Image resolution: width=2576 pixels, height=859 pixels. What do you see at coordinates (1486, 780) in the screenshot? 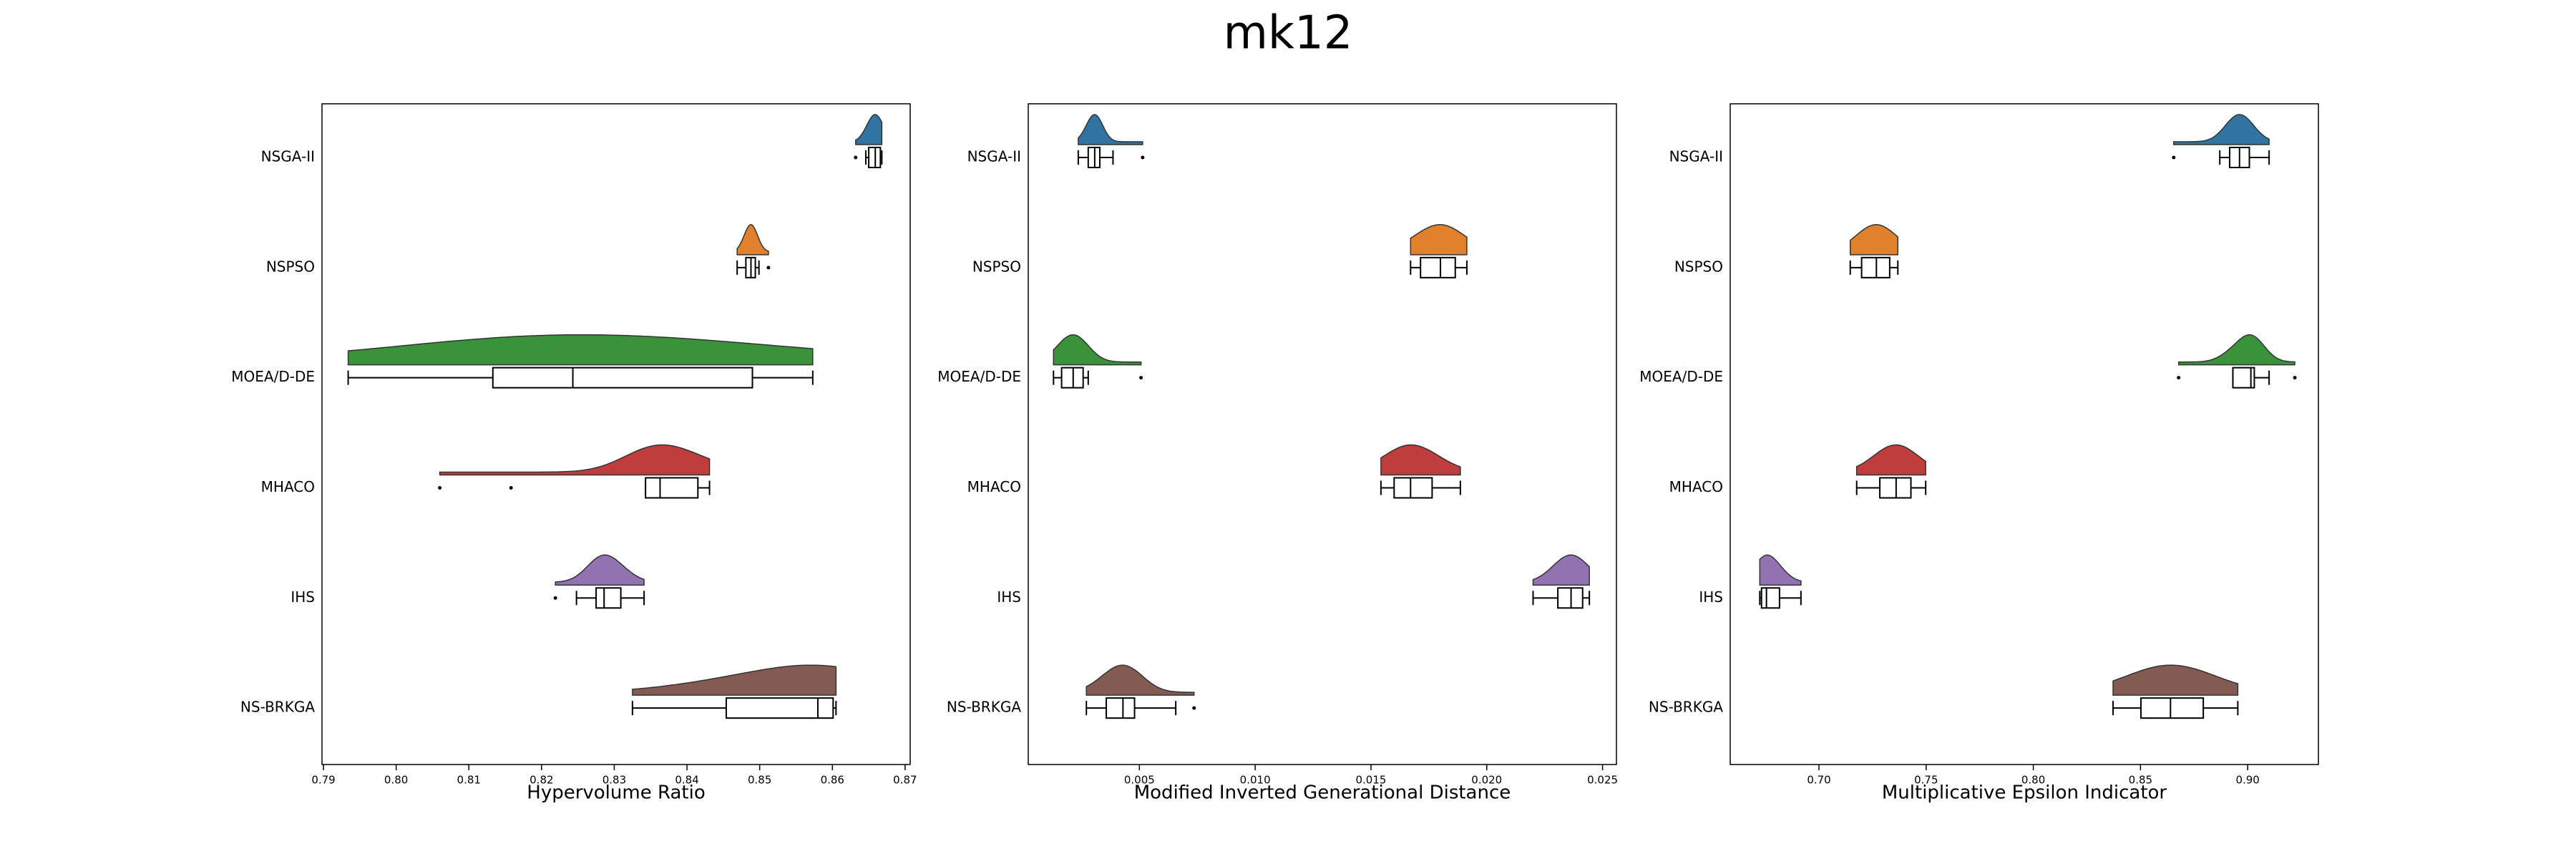
I see `x-tick-label: 0.020` at bounding box center [1486, 780].